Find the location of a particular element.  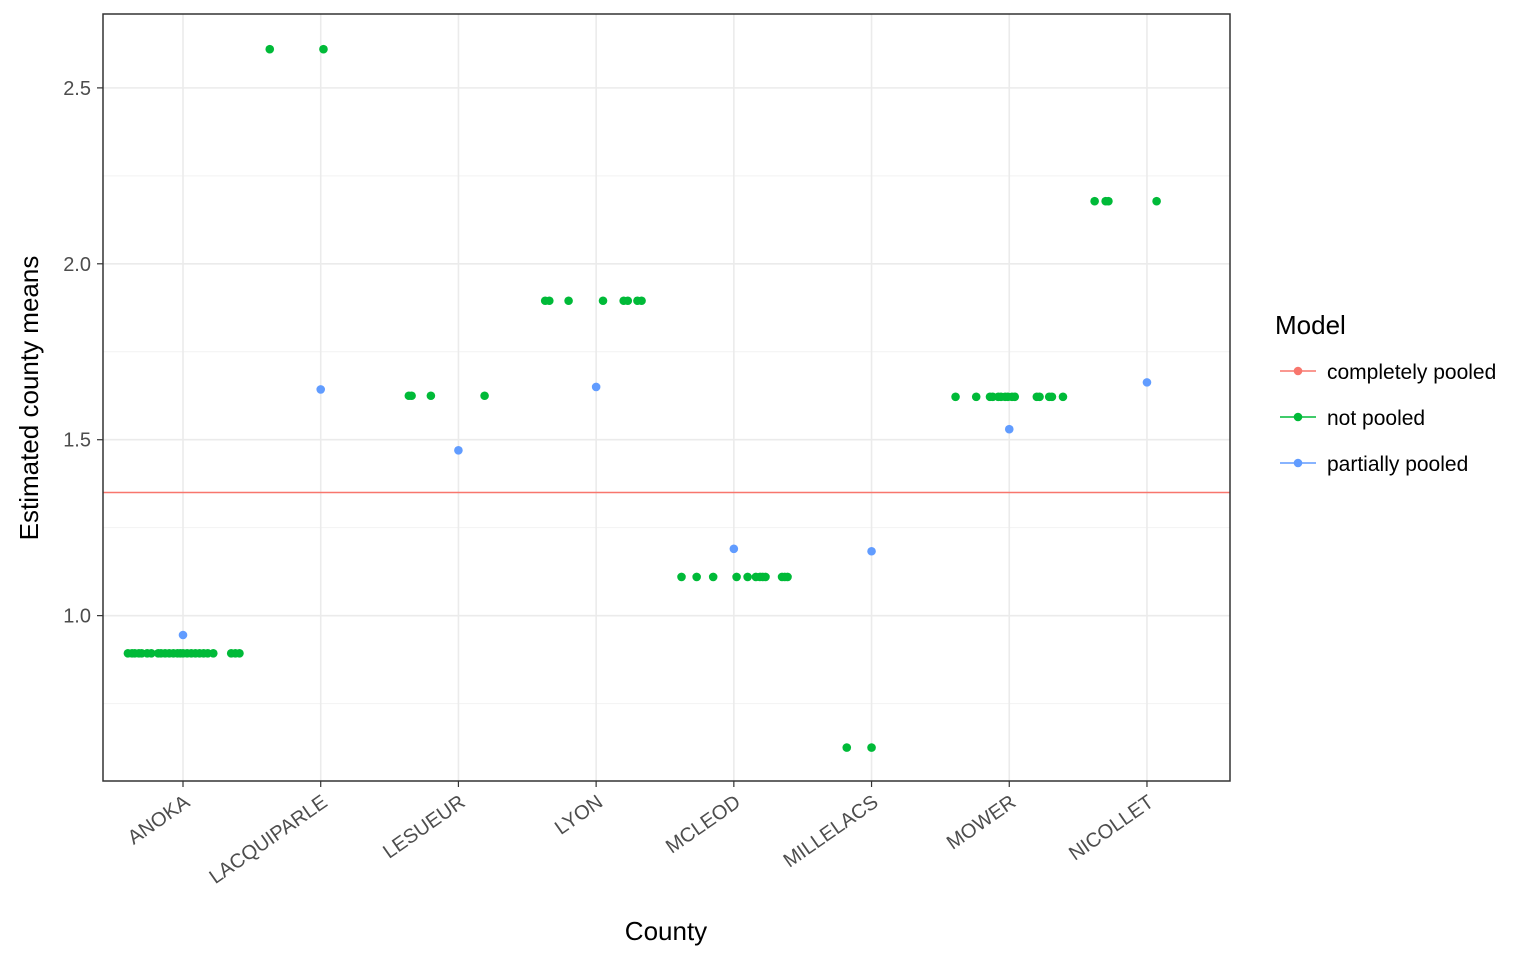

y-tick-label: 2.0 is located at coordinates (77, 265).